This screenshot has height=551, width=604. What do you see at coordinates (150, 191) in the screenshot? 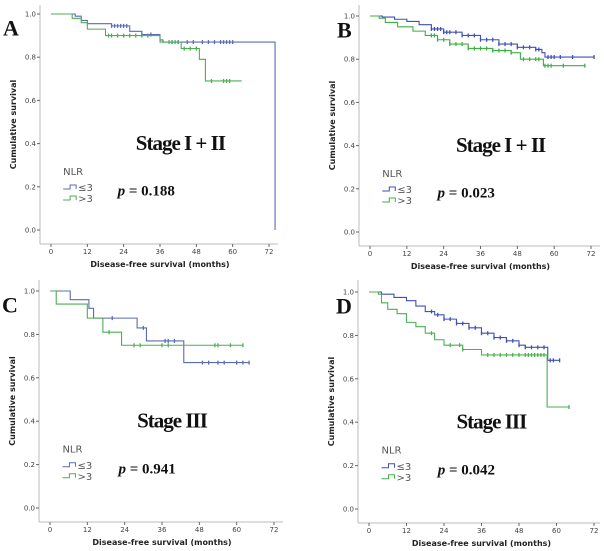
I see `p-value: = 0.188` at bounding box center [150, 191].